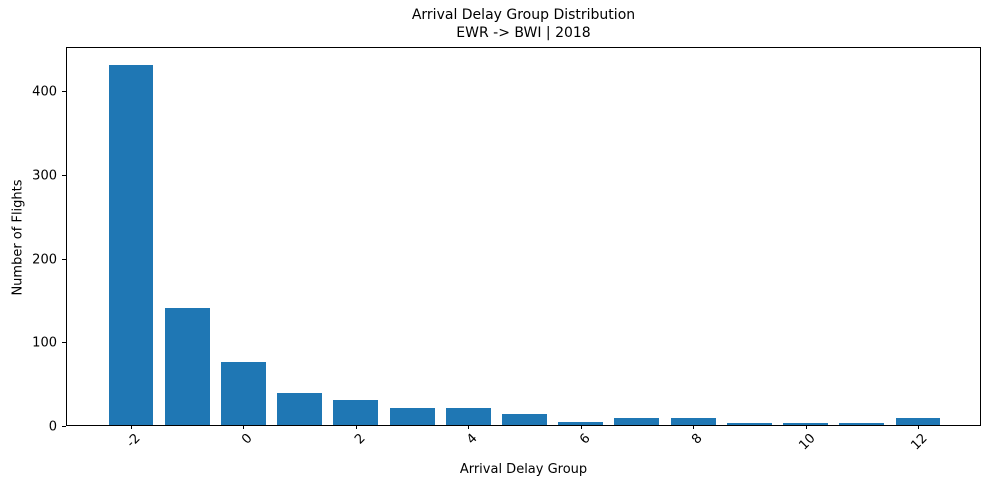 This screenshot has height=490, width=989. Describe the element at coordinates (523, 33) in the screenshot. I see `chart-subtitle: EWR -> BWI | 2018` at that location.